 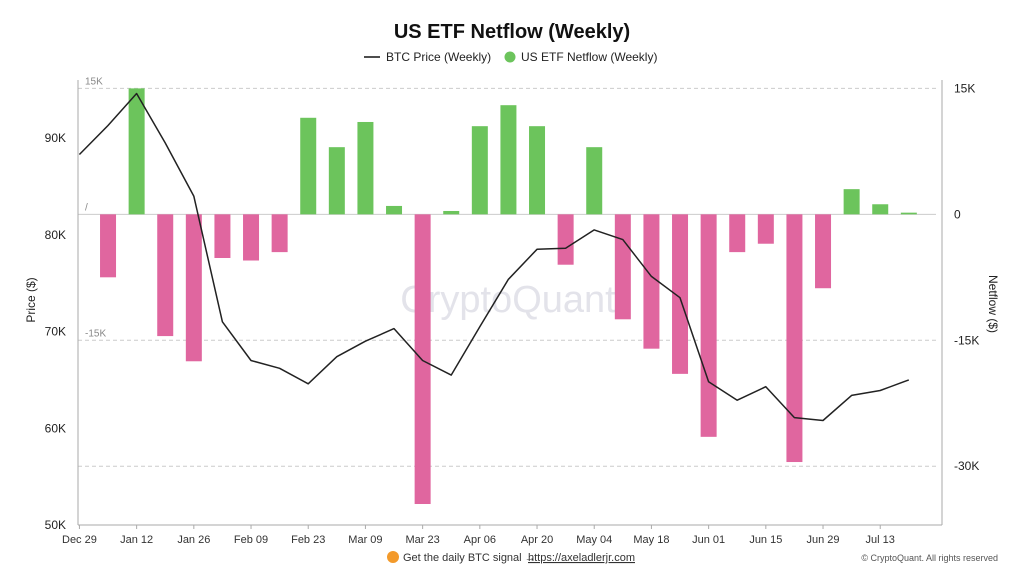 What do you see at coordinates (765, 540) in the screenshot?
I see `x-tick-label: Jun 15` at bounding box center [765, 540].